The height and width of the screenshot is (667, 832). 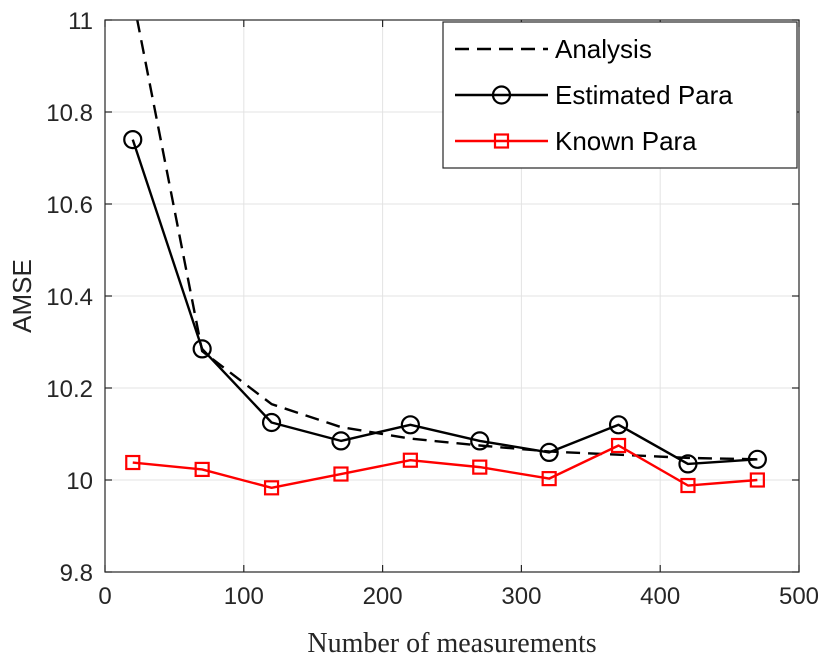 What do you see at coordinates (244, 596) in the screenshot?
I see `x-tick-label: 100` at bounding box center [244, 596].